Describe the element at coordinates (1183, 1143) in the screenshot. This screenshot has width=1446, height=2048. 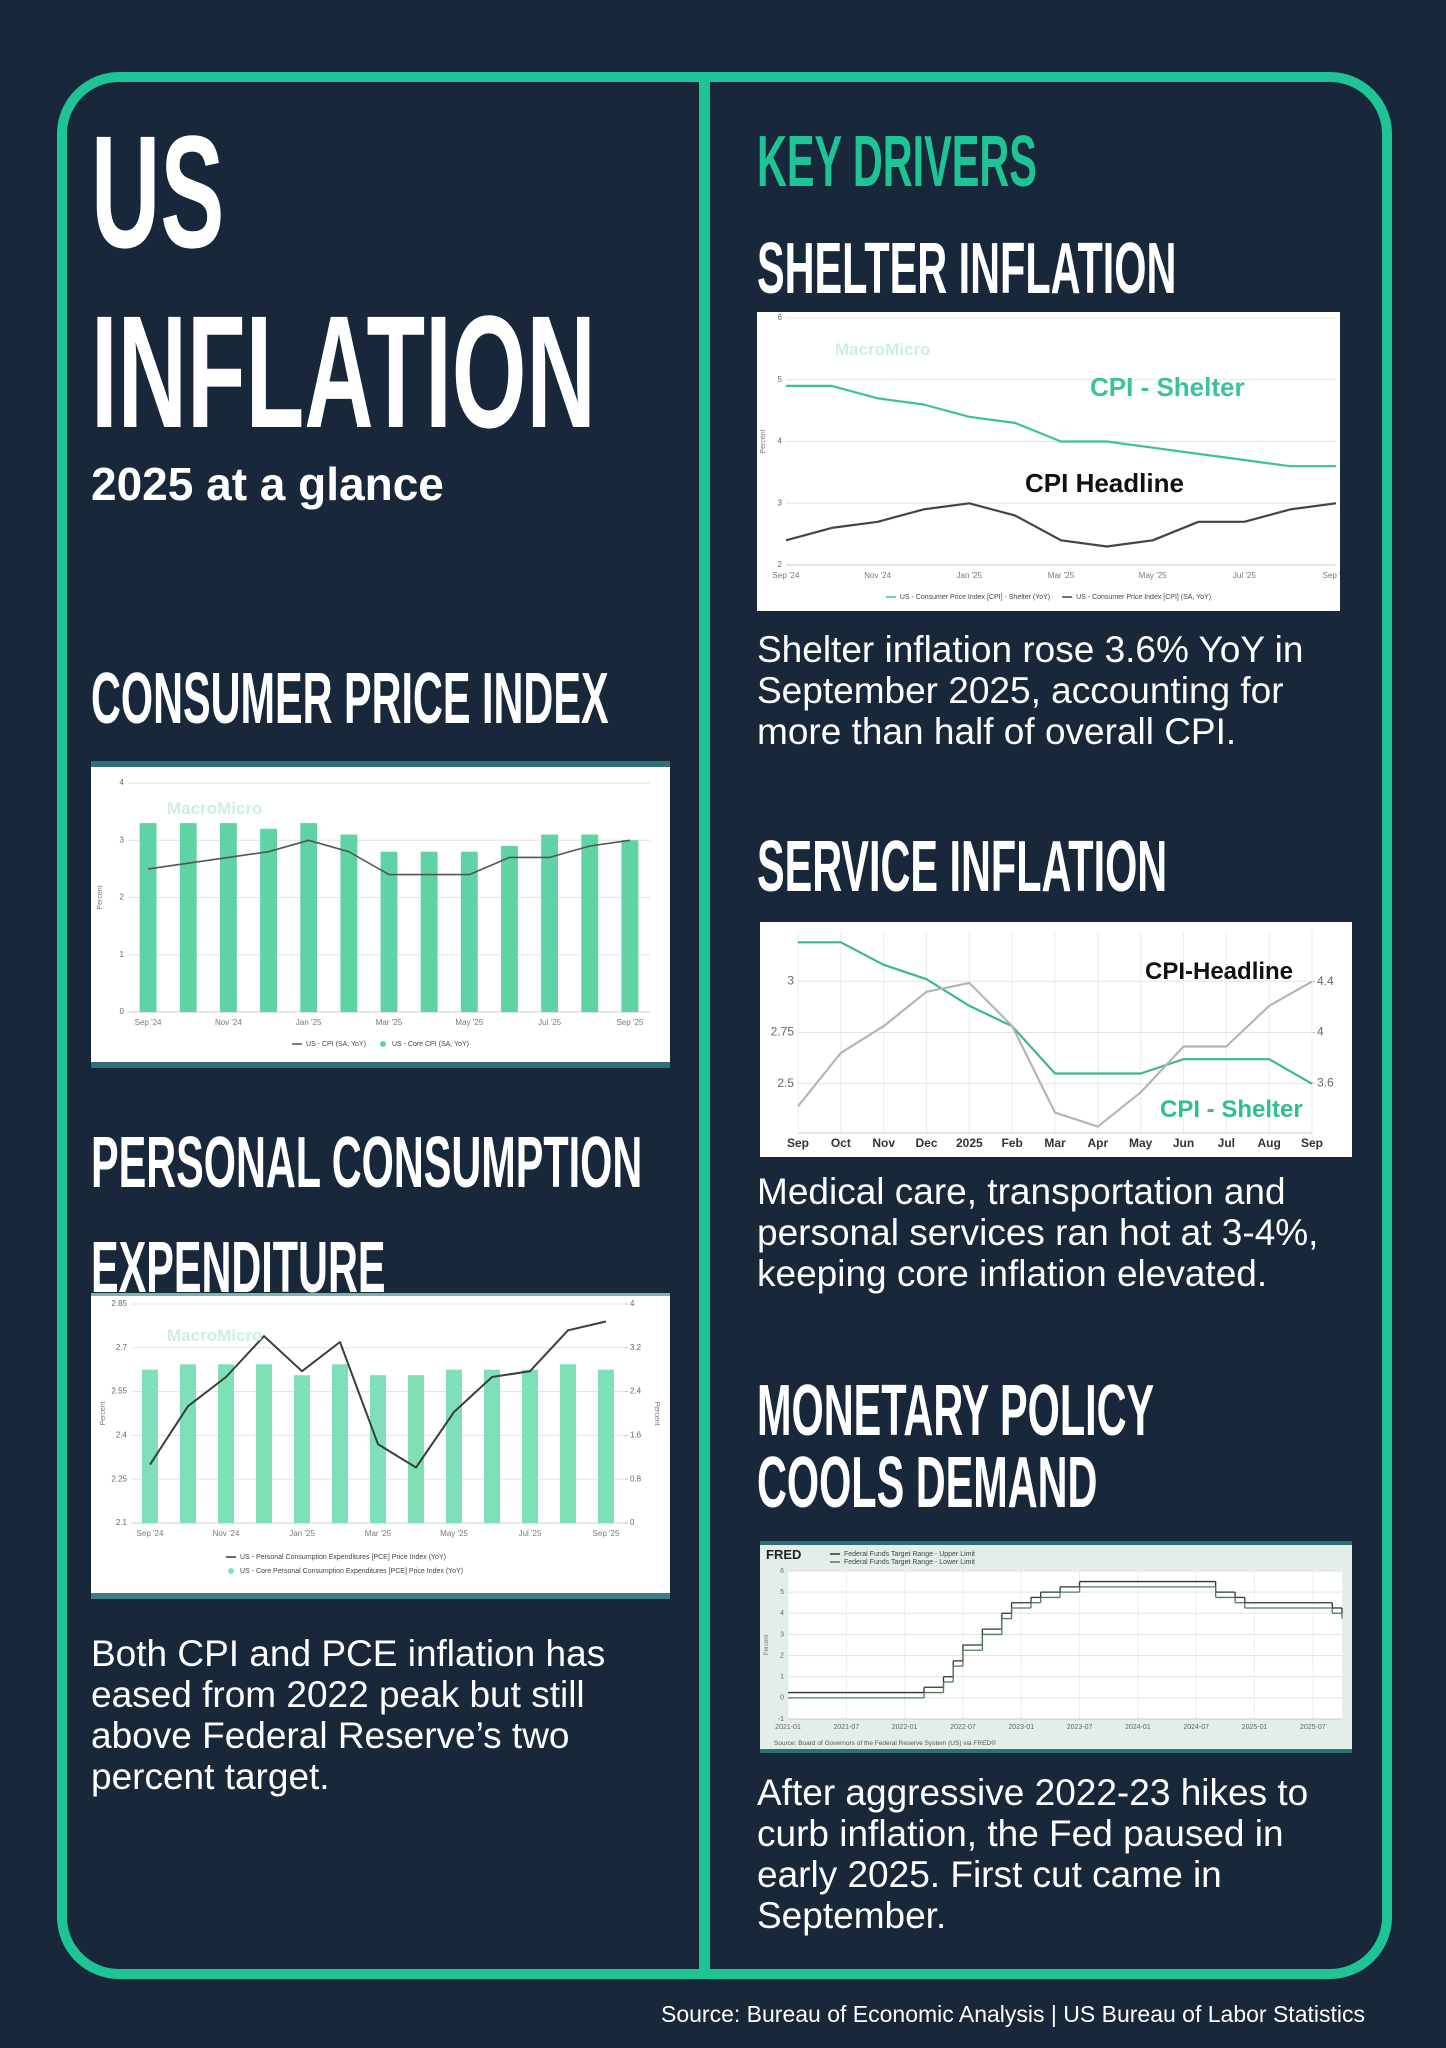
I see `x-tick-label: Jun` at that location.